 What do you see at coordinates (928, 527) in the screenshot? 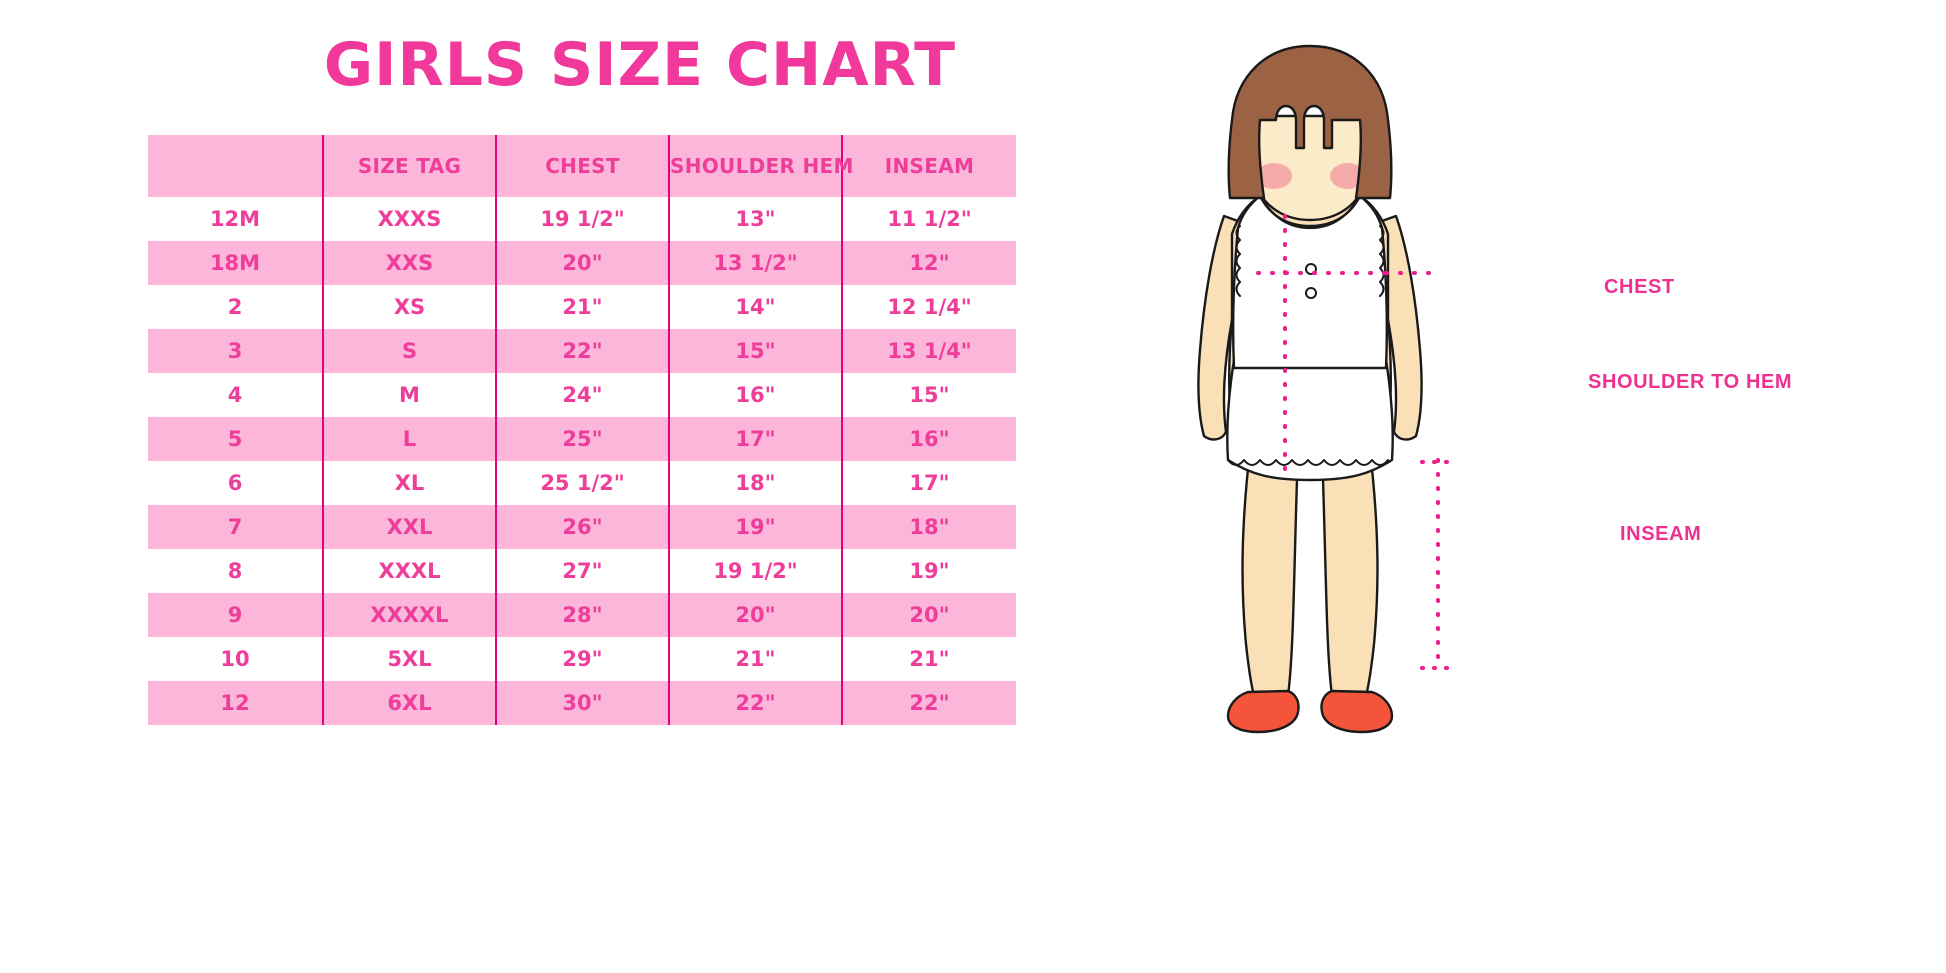
I see `cell-inseam: 18"` at bounding box center [928, 527].